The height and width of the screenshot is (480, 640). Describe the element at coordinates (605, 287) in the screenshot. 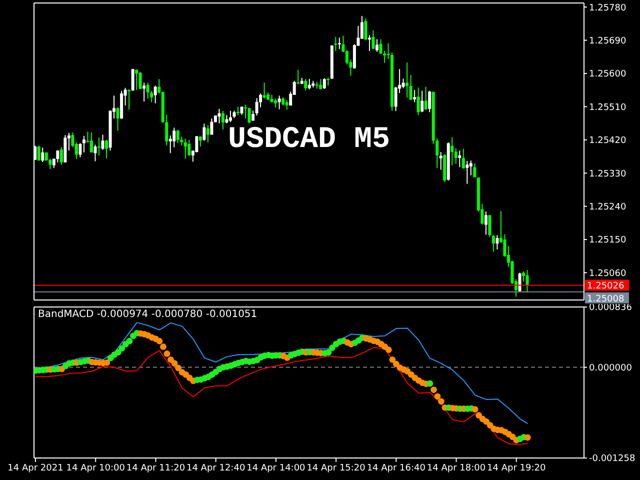

I see `ref-line-label: 1.25026` at that location.